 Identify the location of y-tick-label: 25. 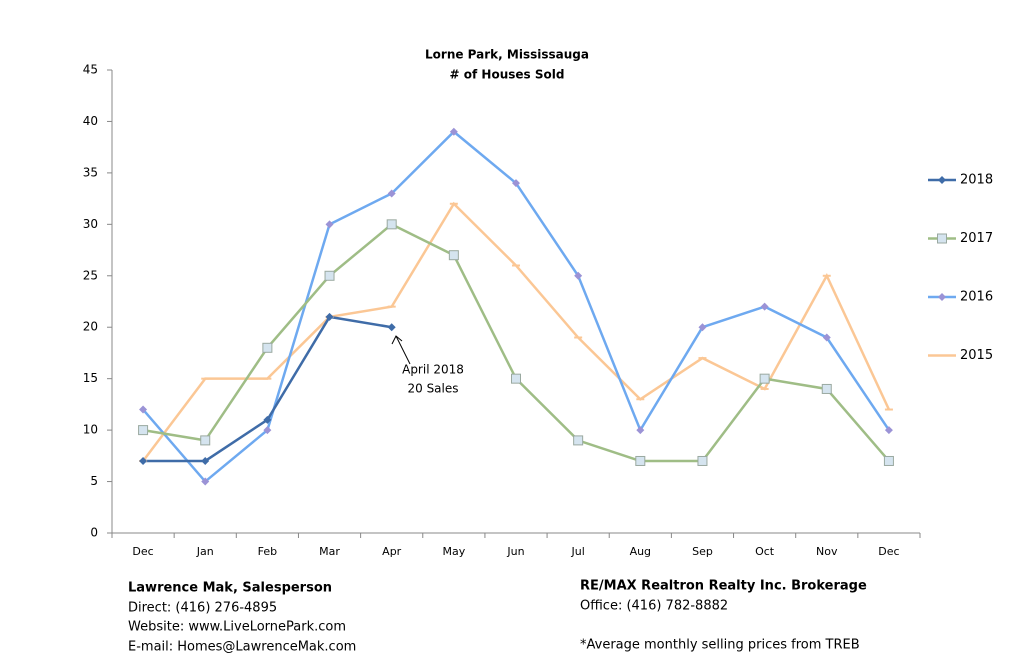
(90, 275).